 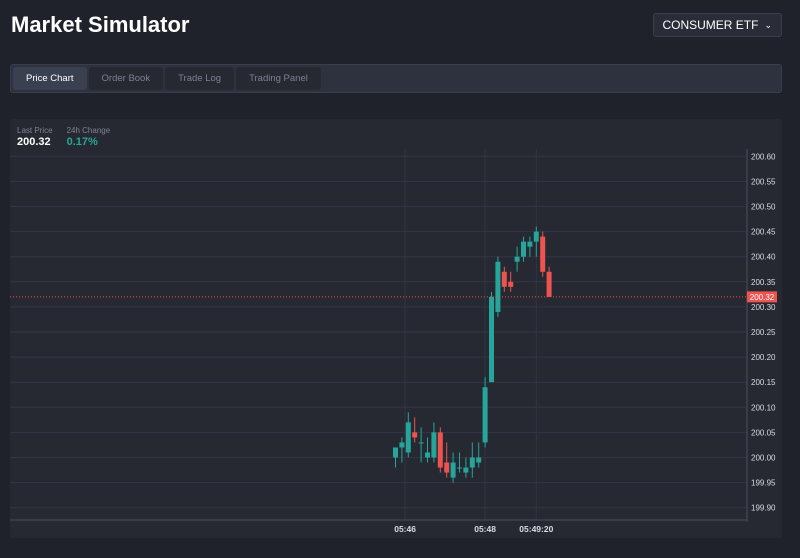 I want to click on chevron-down-icon: ⌄, so click(x=768, y=24).